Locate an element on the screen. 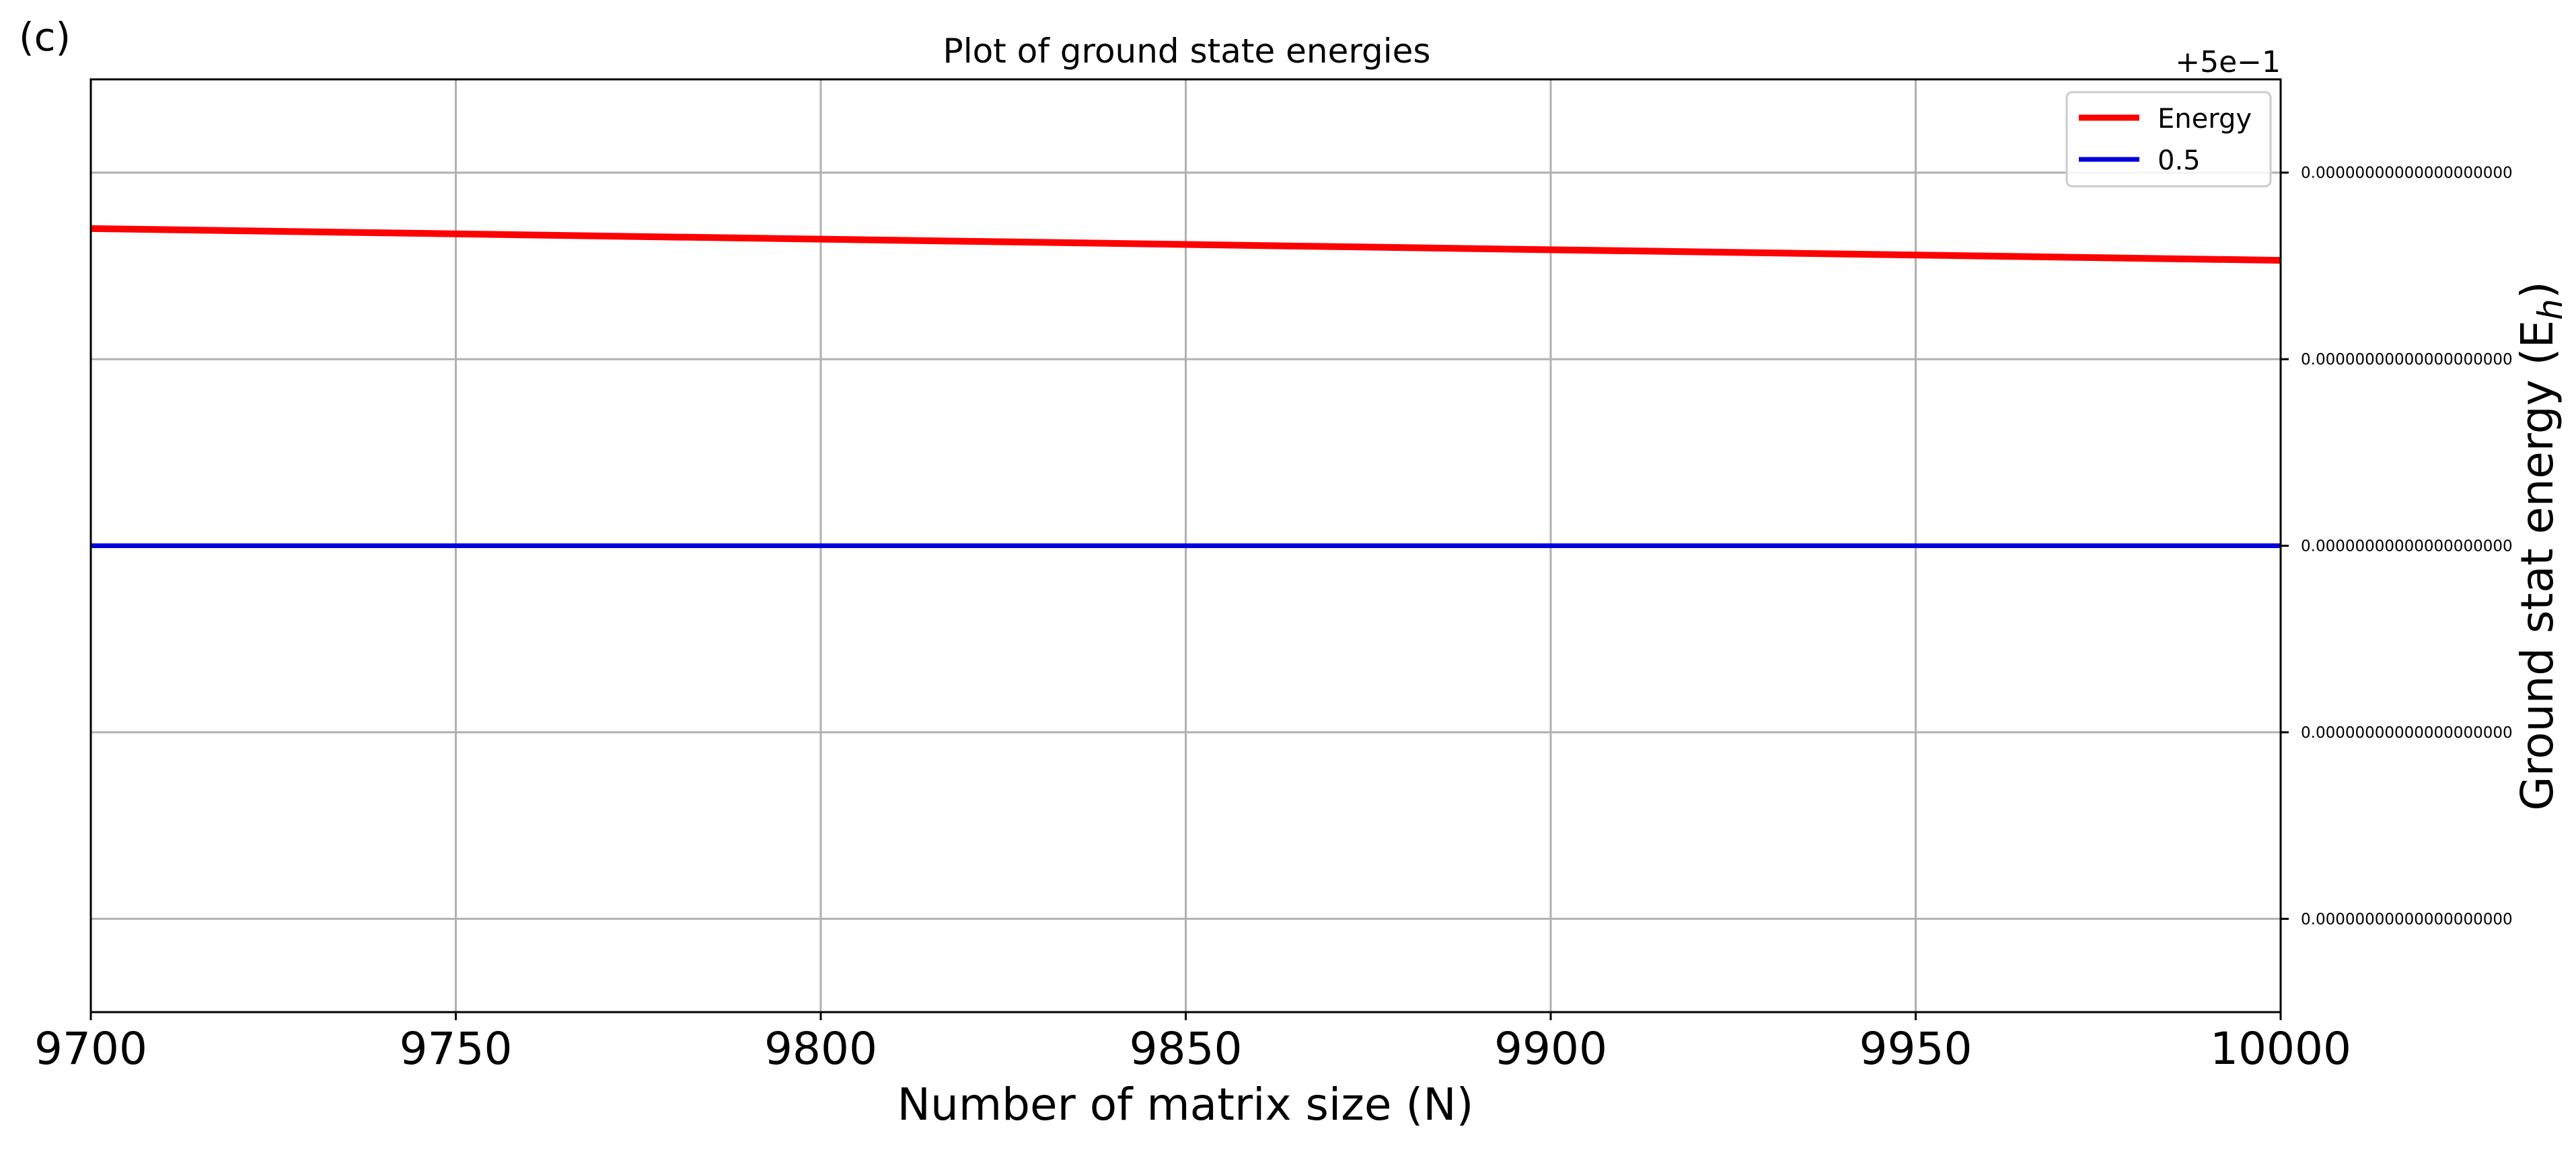 Image resolution: width=2576 pixels, height=1152 pixels. x-axis-ticks: 9700 9750 9800 9850 9900 9950 10000 is located at coordinates (1192, 1043).